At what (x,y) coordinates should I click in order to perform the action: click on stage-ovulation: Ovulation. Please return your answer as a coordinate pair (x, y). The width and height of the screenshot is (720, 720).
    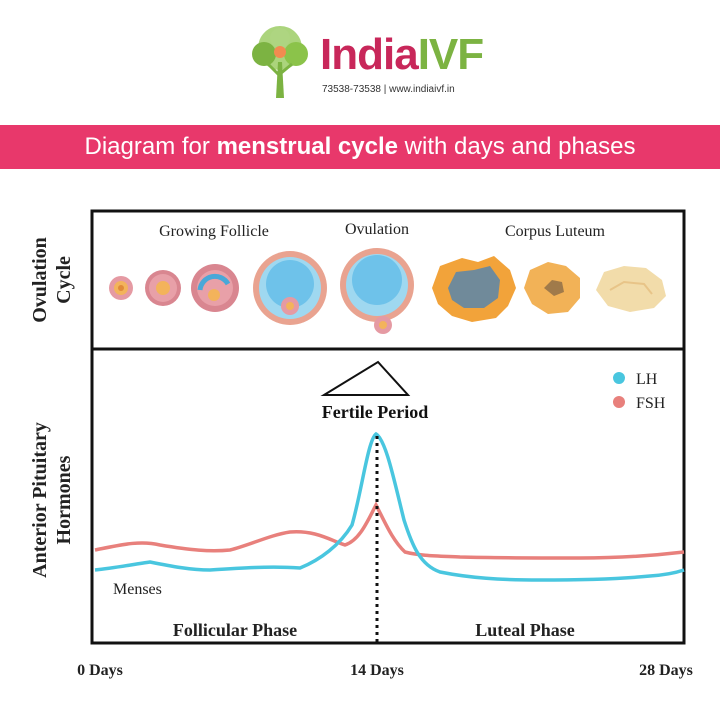
    Looking at the image, I should click on (377, 229).